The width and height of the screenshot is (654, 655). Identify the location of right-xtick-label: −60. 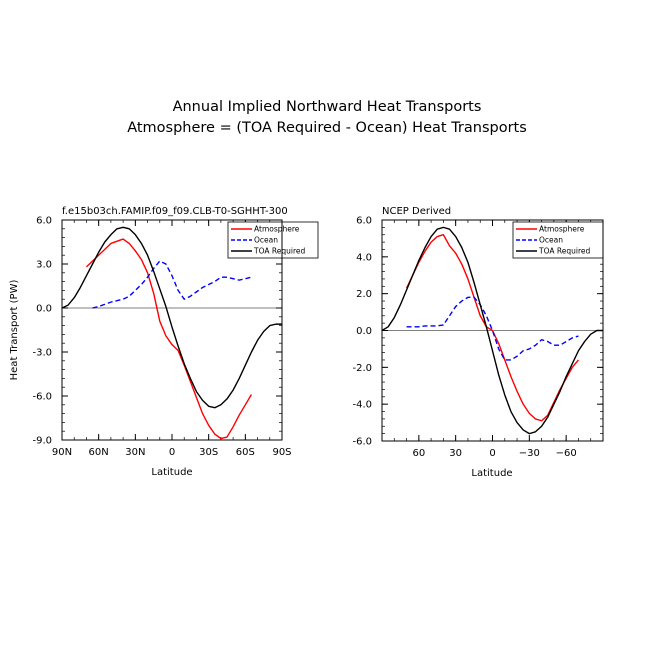
(566, 453).